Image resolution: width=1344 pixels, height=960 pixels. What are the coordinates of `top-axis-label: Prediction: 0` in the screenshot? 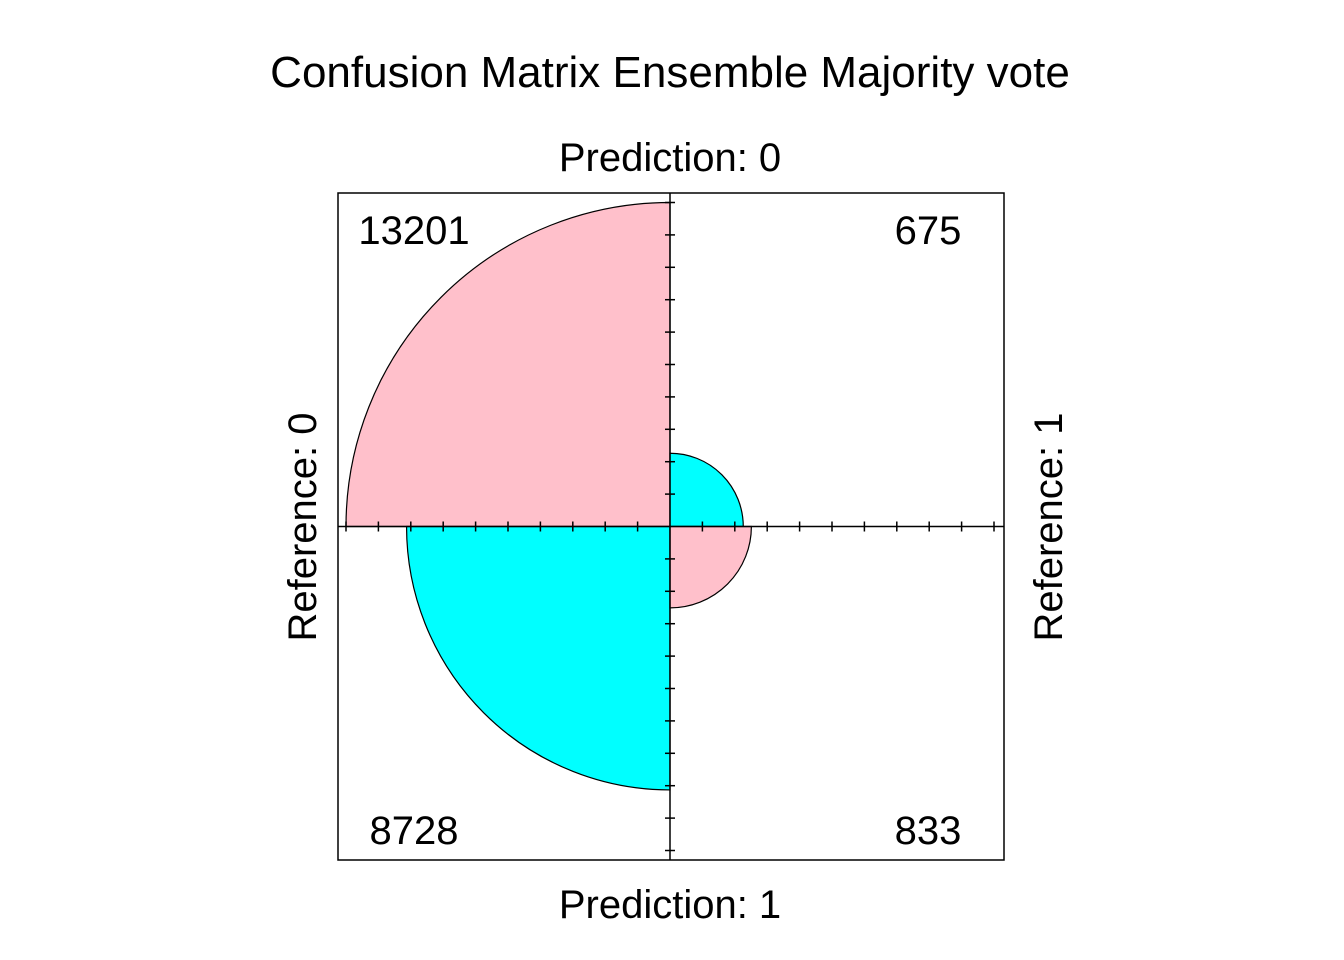 It's located at (670, 158).